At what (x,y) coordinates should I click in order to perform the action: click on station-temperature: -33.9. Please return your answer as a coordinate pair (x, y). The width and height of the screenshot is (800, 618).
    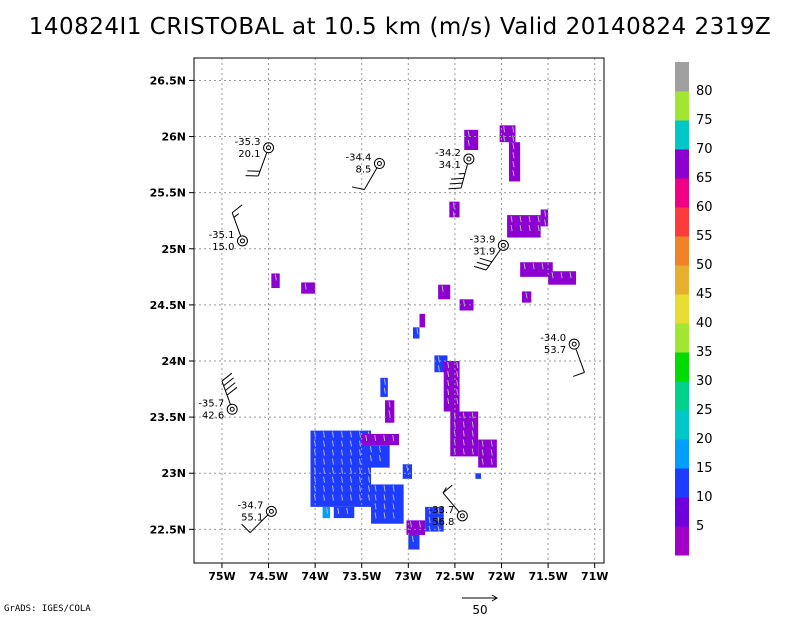
    Looking at the image, I should click on (482, 239).